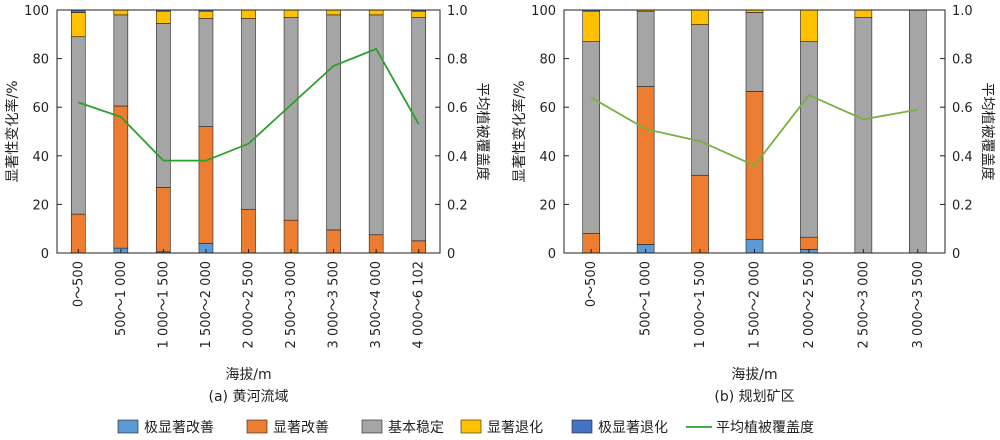  What do you see at coordinates (376, 304) in the screenshot?
I see `x-tick-label: 3 500～4 000` at bounding box center [376, 304].